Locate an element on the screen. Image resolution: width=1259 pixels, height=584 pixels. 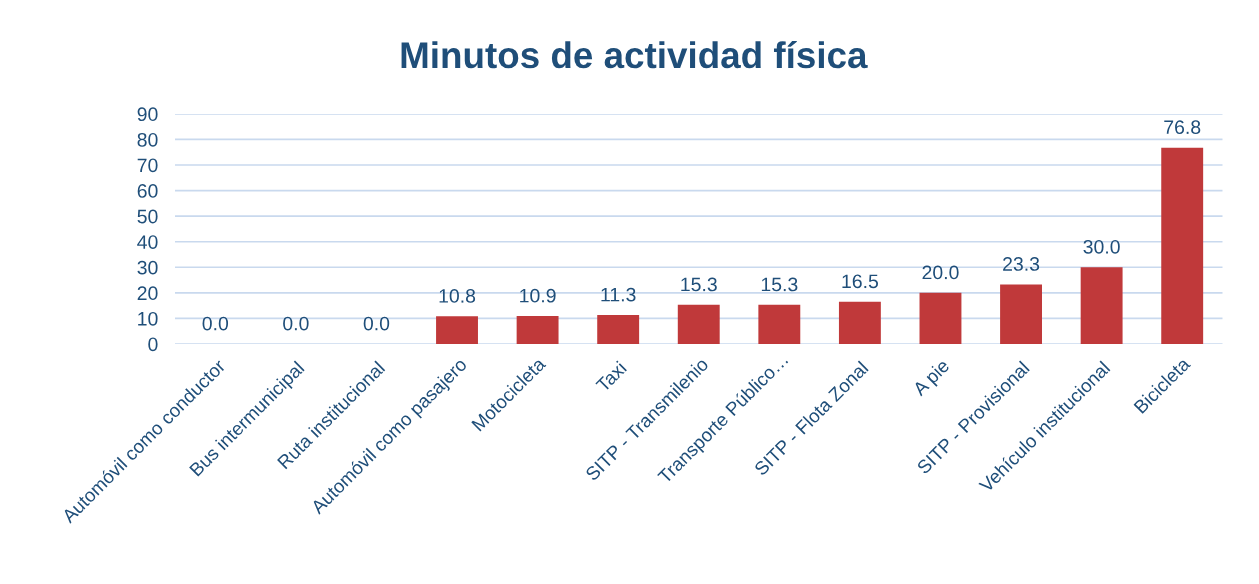
data-label: 20.0 is located at coordinates (940, 272).